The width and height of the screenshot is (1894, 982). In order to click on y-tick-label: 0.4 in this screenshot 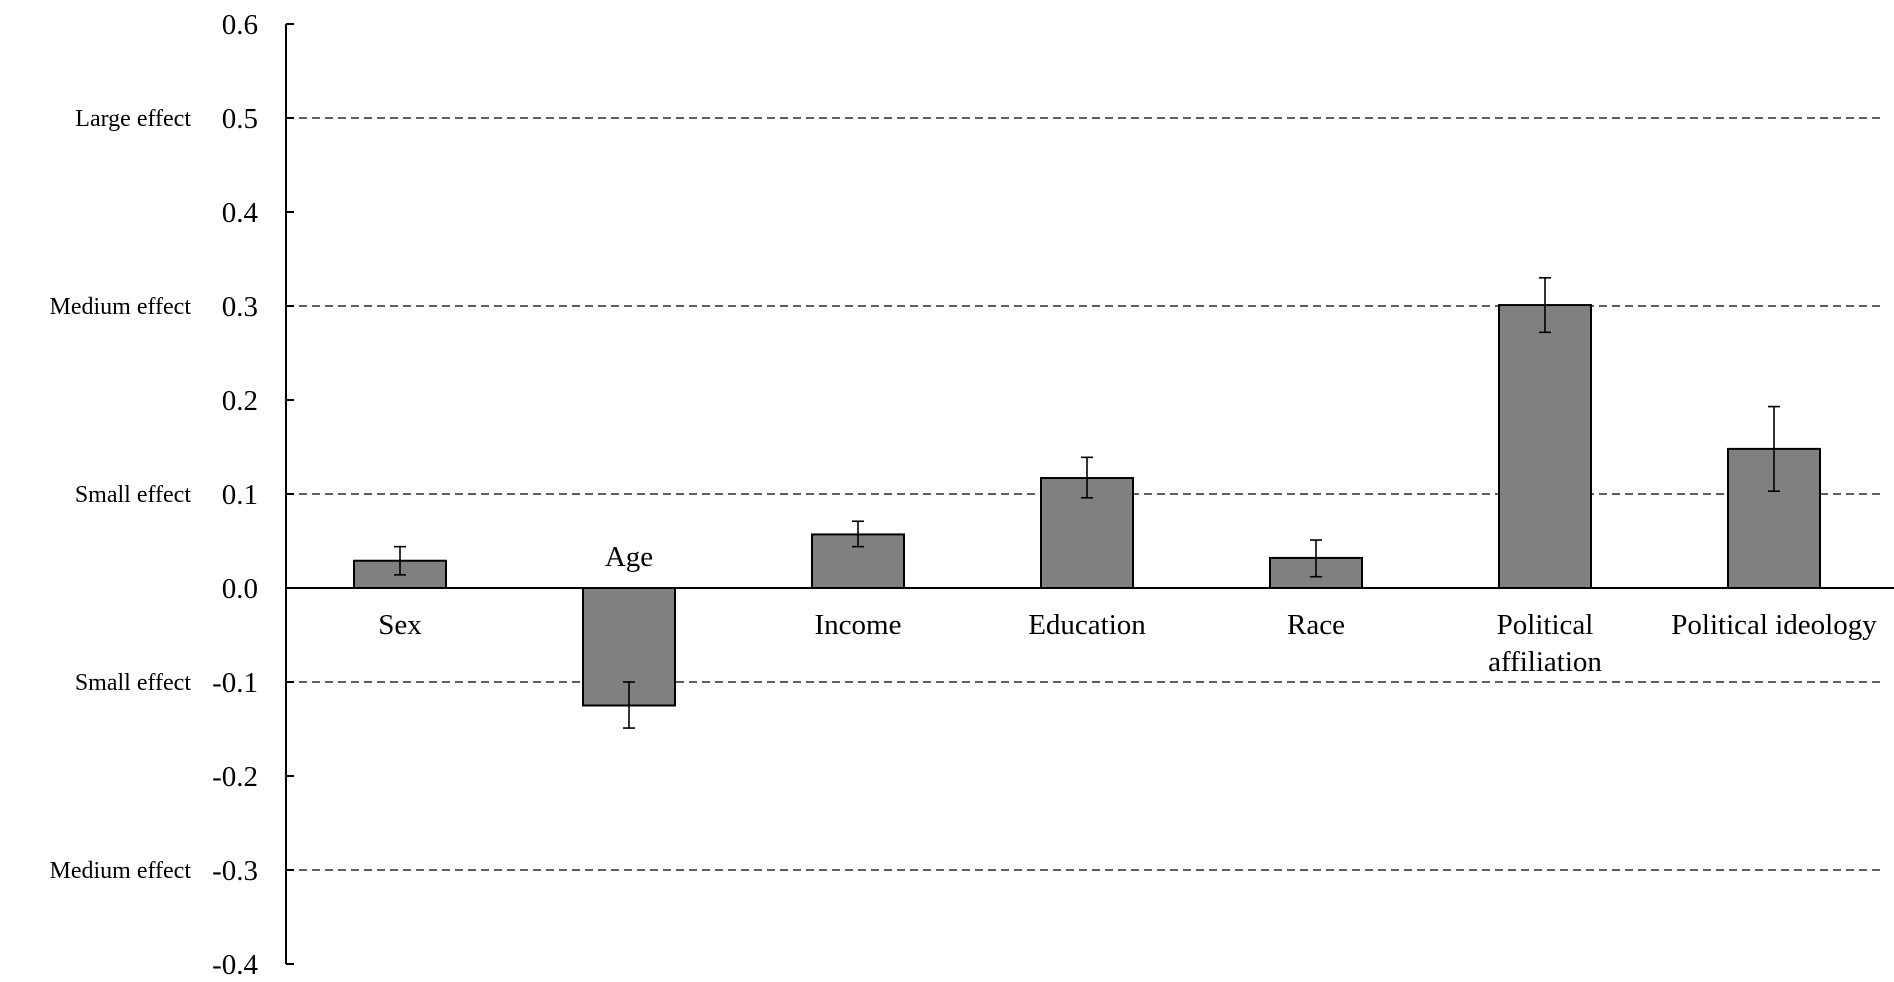, I will do `click(240, 213)`.